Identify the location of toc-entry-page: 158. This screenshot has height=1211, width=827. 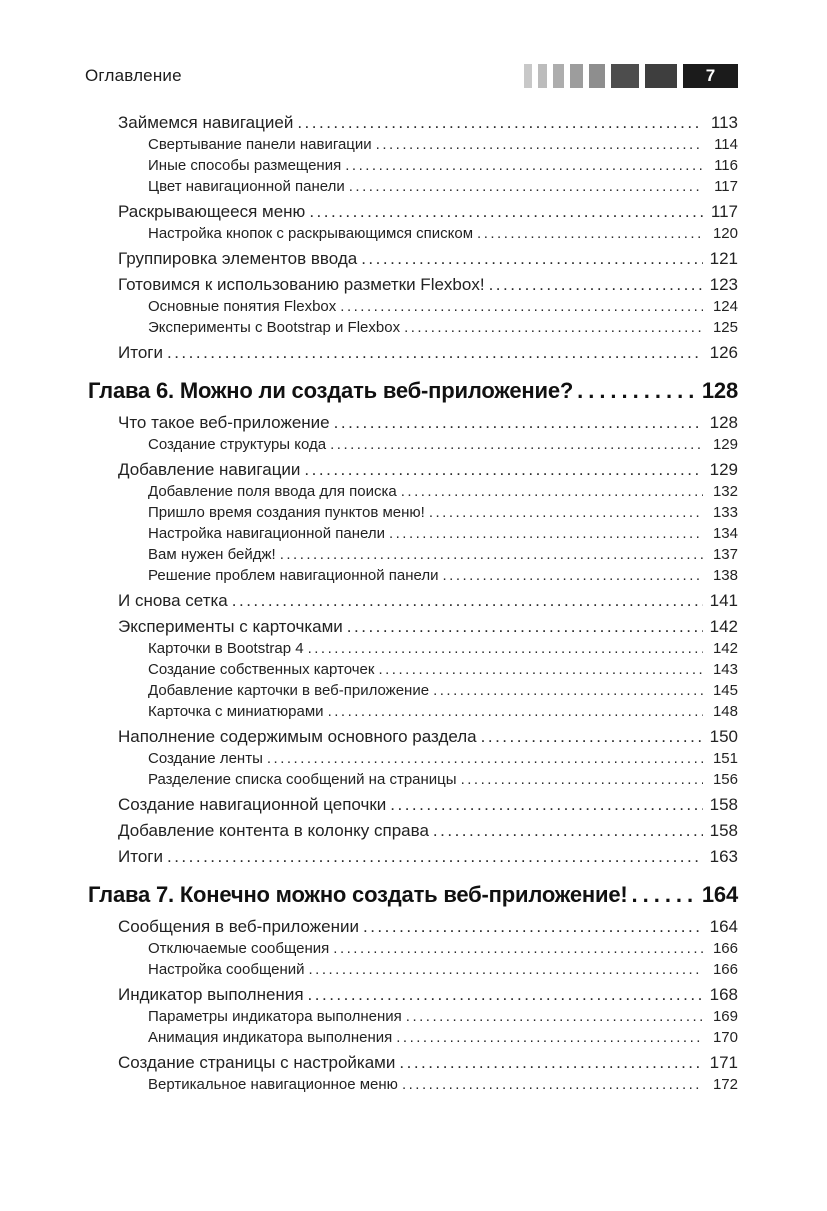
(723, 804).